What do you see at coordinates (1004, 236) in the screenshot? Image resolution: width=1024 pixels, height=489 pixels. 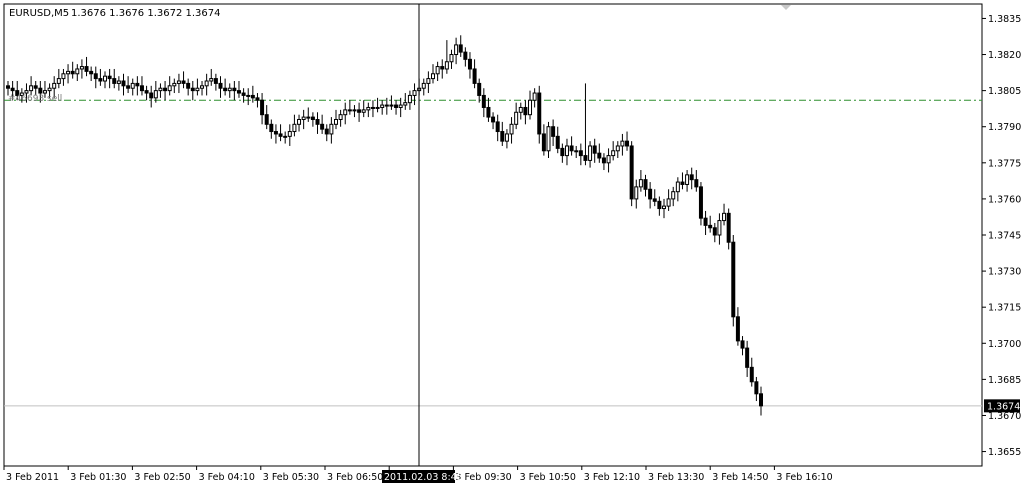 I see `y-tick-label: 1.3745` at bounding box center [1004, 236].